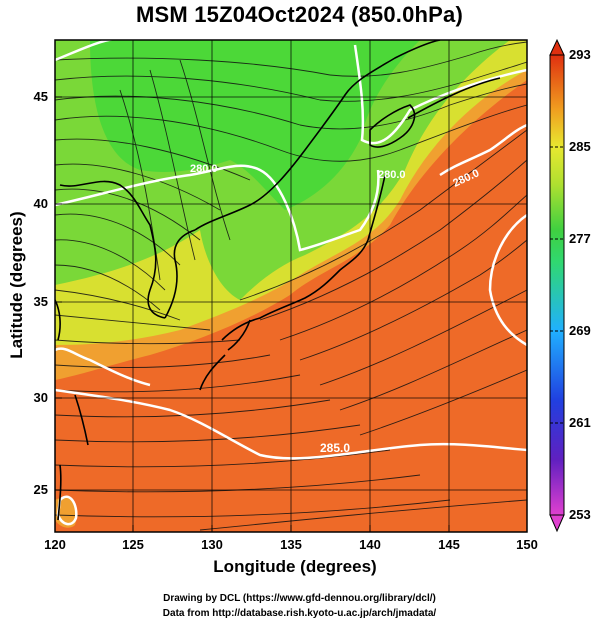 This screenshot has height=625, width=599. Describe the element at coordinates (557, 285) in the screenshot. I see `colorbar-scale` at that location.